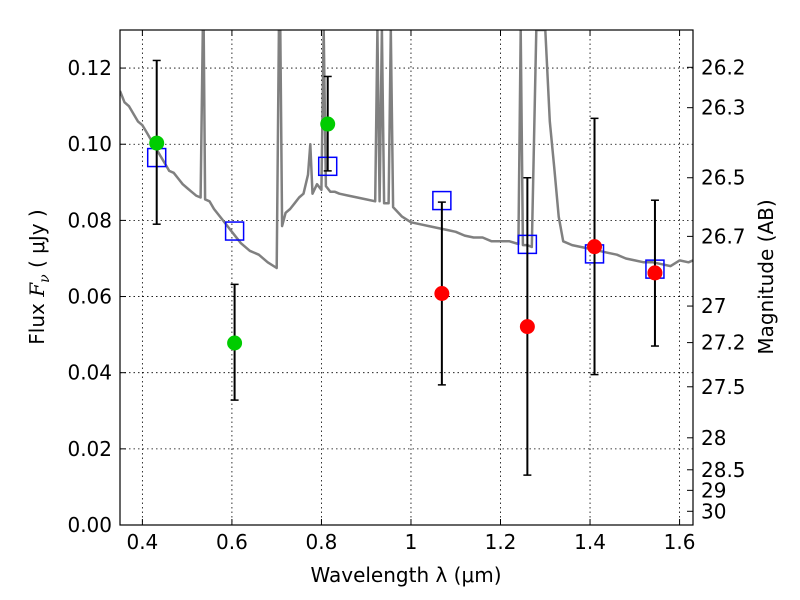  I want to click on y2-axis-label: Magnitude (AB), so click(766, 276).